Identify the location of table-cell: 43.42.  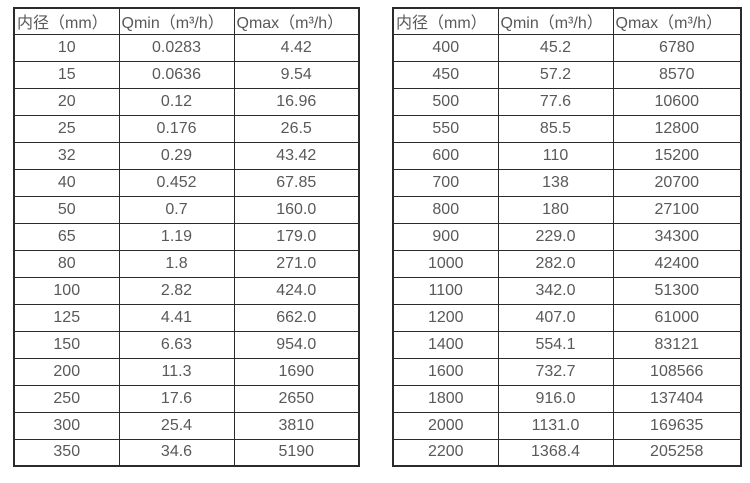
(296, 155).